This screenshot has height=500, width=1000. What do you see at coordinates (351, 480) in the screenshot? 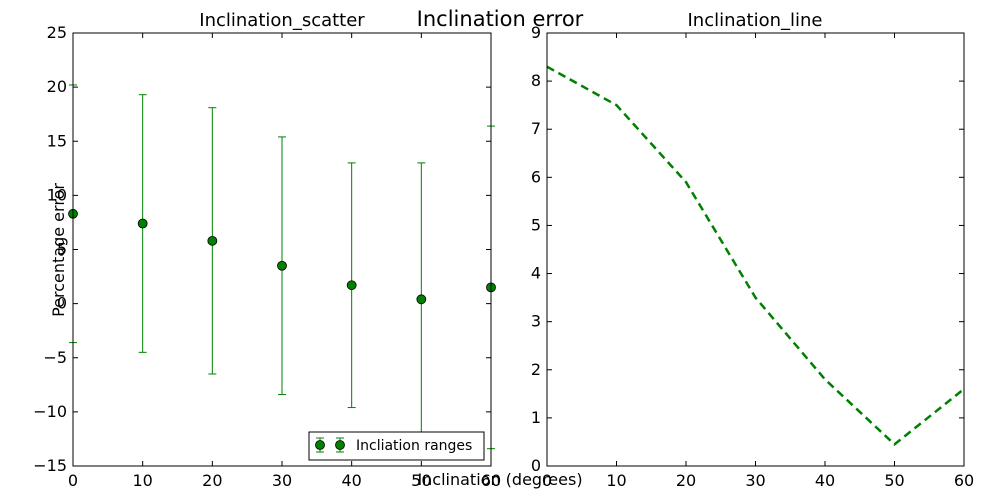
I see `left-x-tick-label: 40` at bounding box center [351, 480].